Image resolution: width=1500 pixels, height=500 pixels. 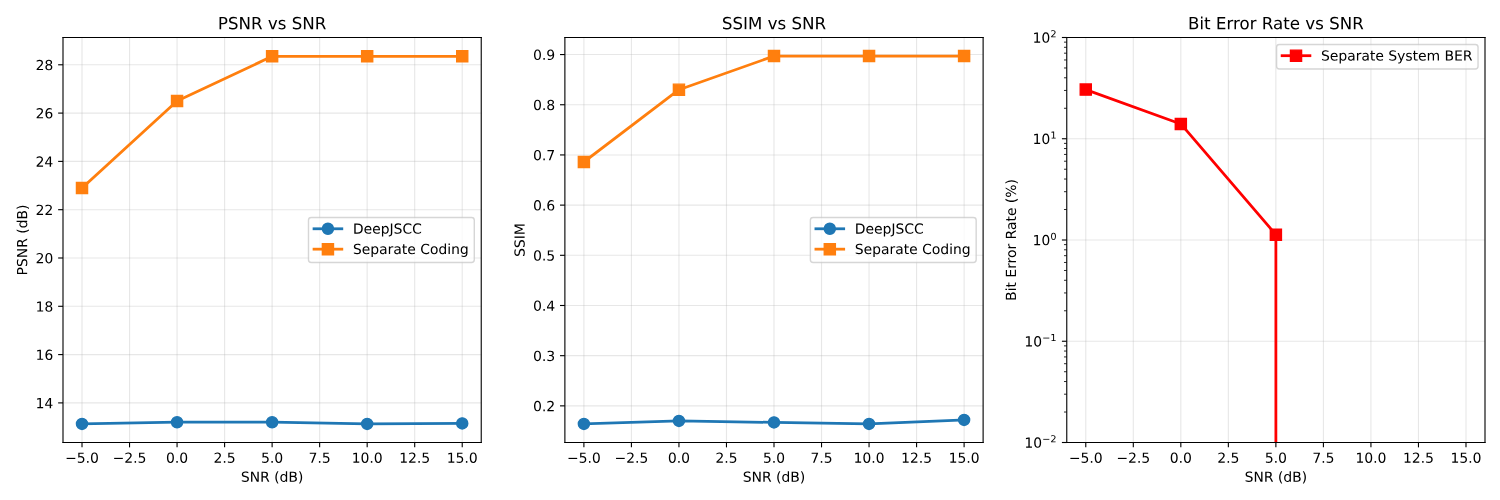 I want to click on y-axis-title: PSNR (dB), so click(x=22, y=240).